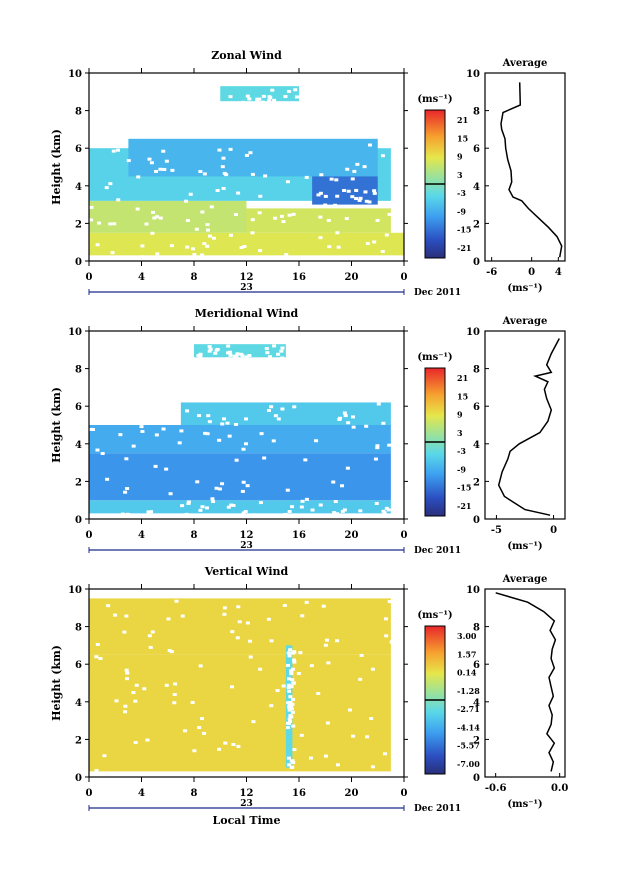 This screenshot has width=620, height=873. Describe the element at coordinates (434, 615) in the screenshot. I see `colorbar-unit: (ms⁻¹)` at that location.